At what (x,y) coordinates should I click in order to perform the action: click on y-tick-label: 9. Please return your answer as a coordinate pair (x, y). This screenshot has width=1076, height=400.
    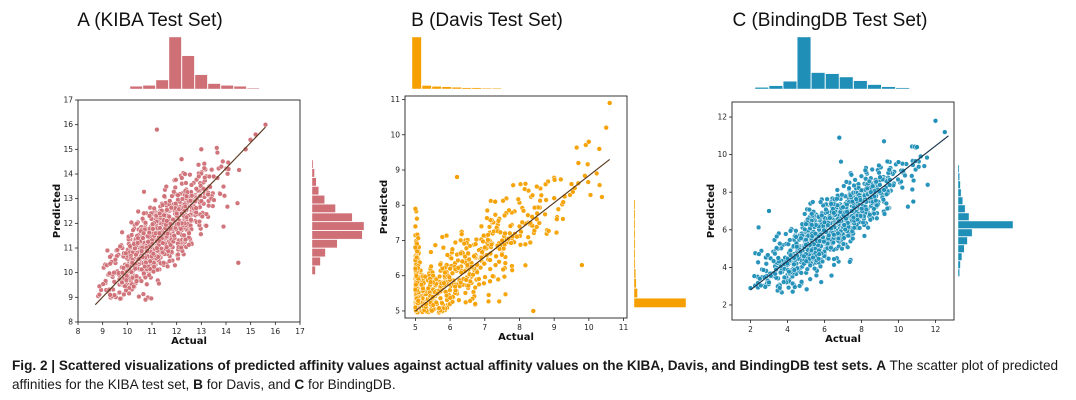
    Looking at the image, I should click on (70, 297).